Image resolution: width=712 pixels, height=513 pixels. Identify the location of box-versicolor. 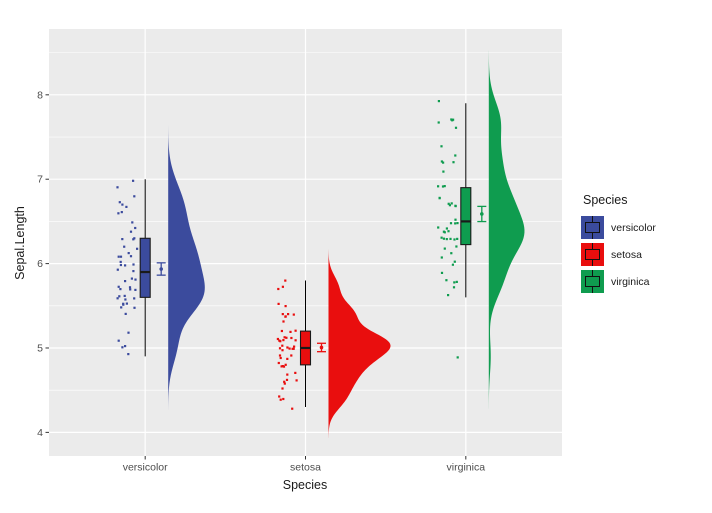
(145, 267).